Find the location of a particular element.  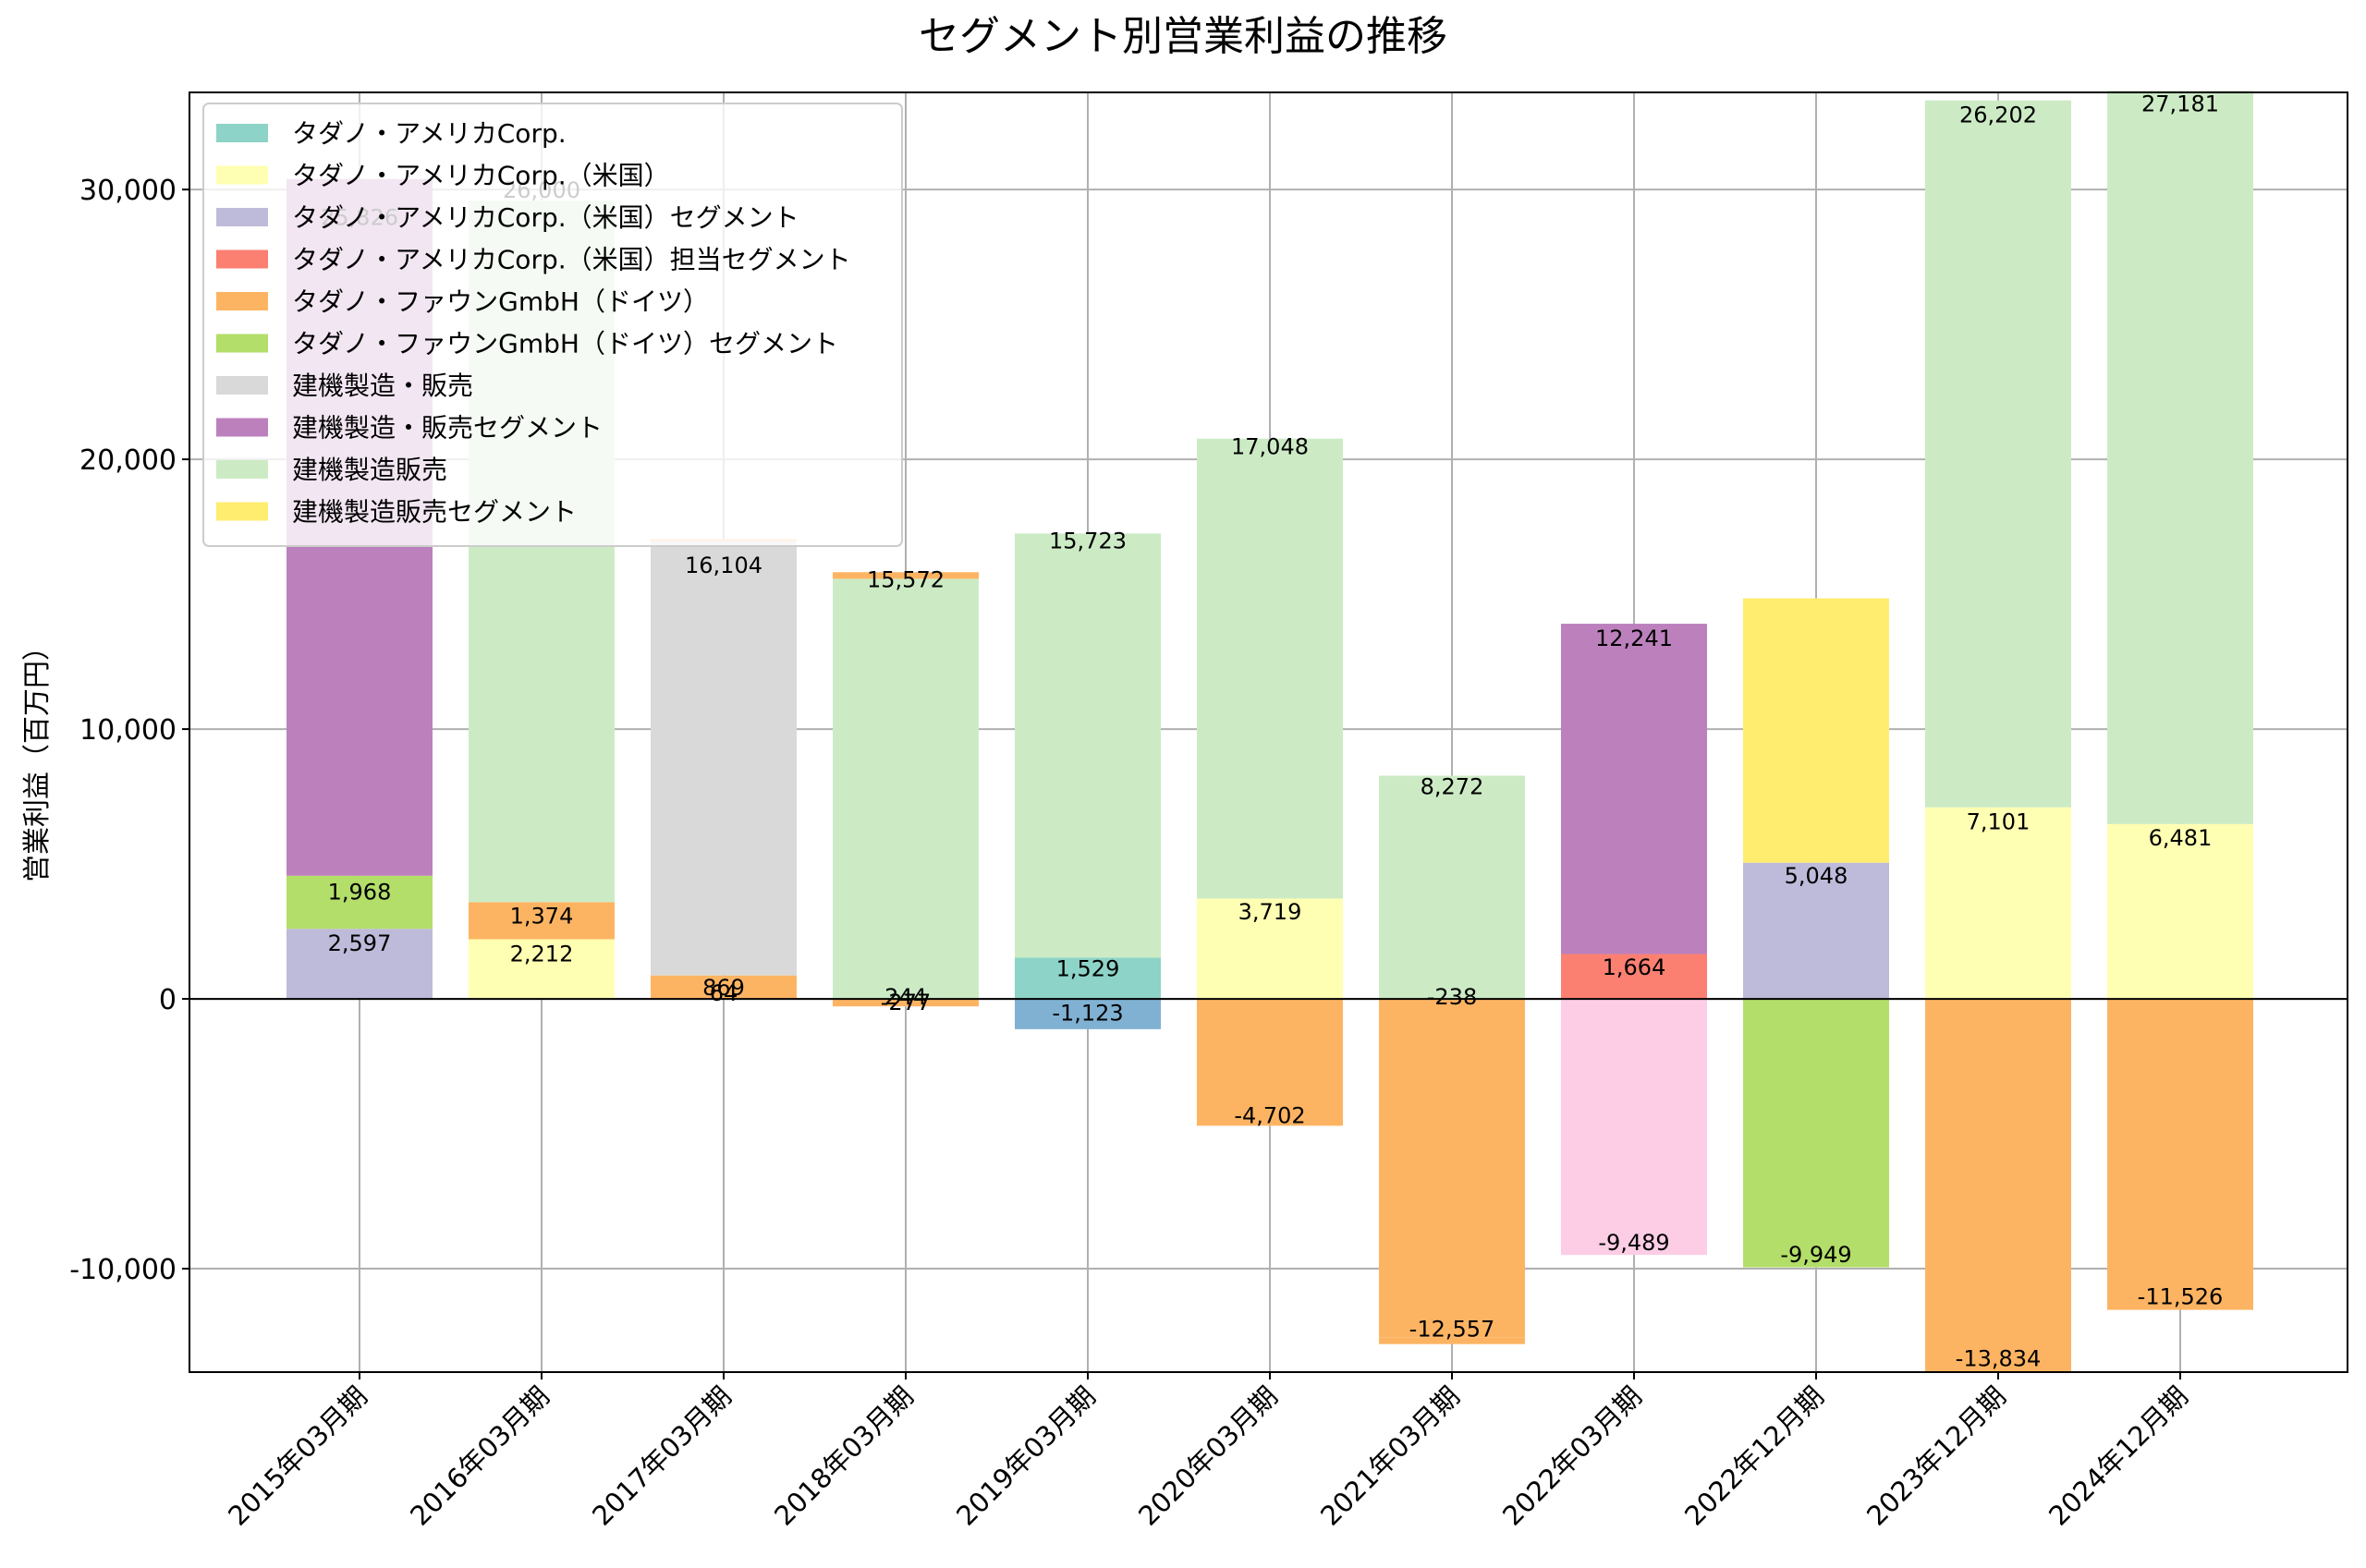

data-label: 27,181 is located at coordinates (2180, 104).